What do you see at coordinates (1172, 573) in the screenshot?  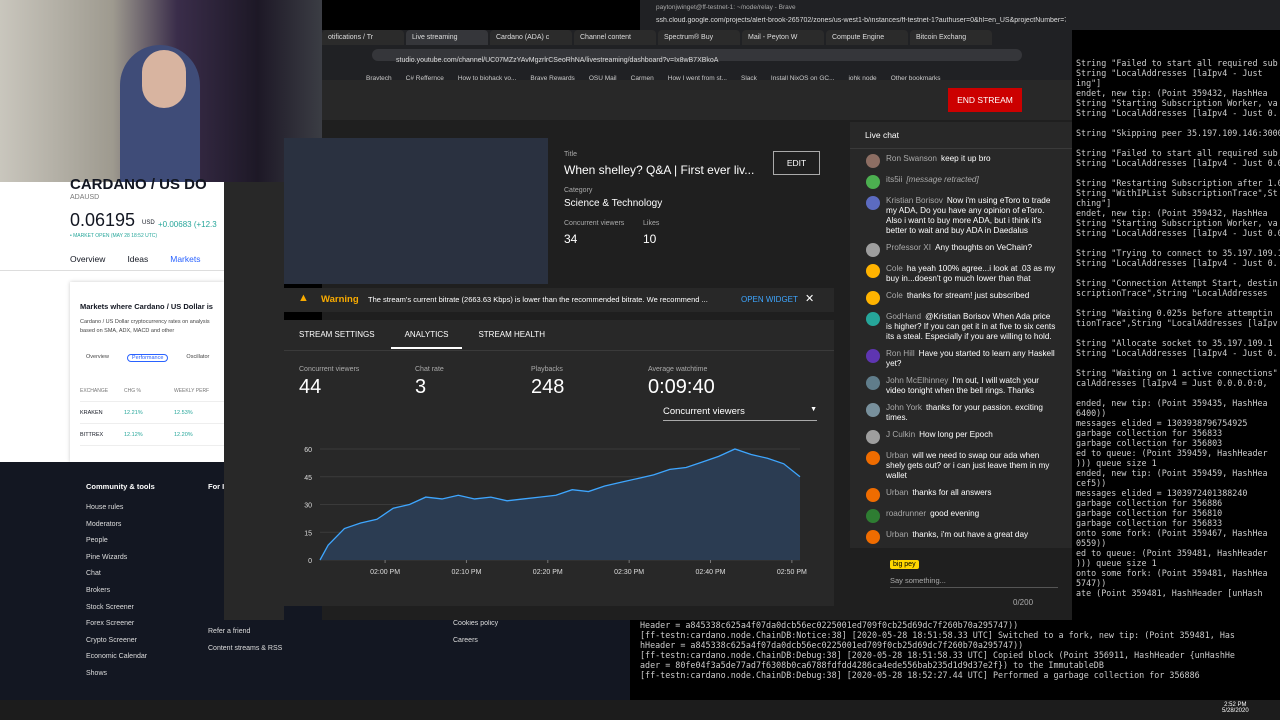 I see `terminal-line: onto some fork: (Point 359481, HashHea` at bounding box center [1172, 573].